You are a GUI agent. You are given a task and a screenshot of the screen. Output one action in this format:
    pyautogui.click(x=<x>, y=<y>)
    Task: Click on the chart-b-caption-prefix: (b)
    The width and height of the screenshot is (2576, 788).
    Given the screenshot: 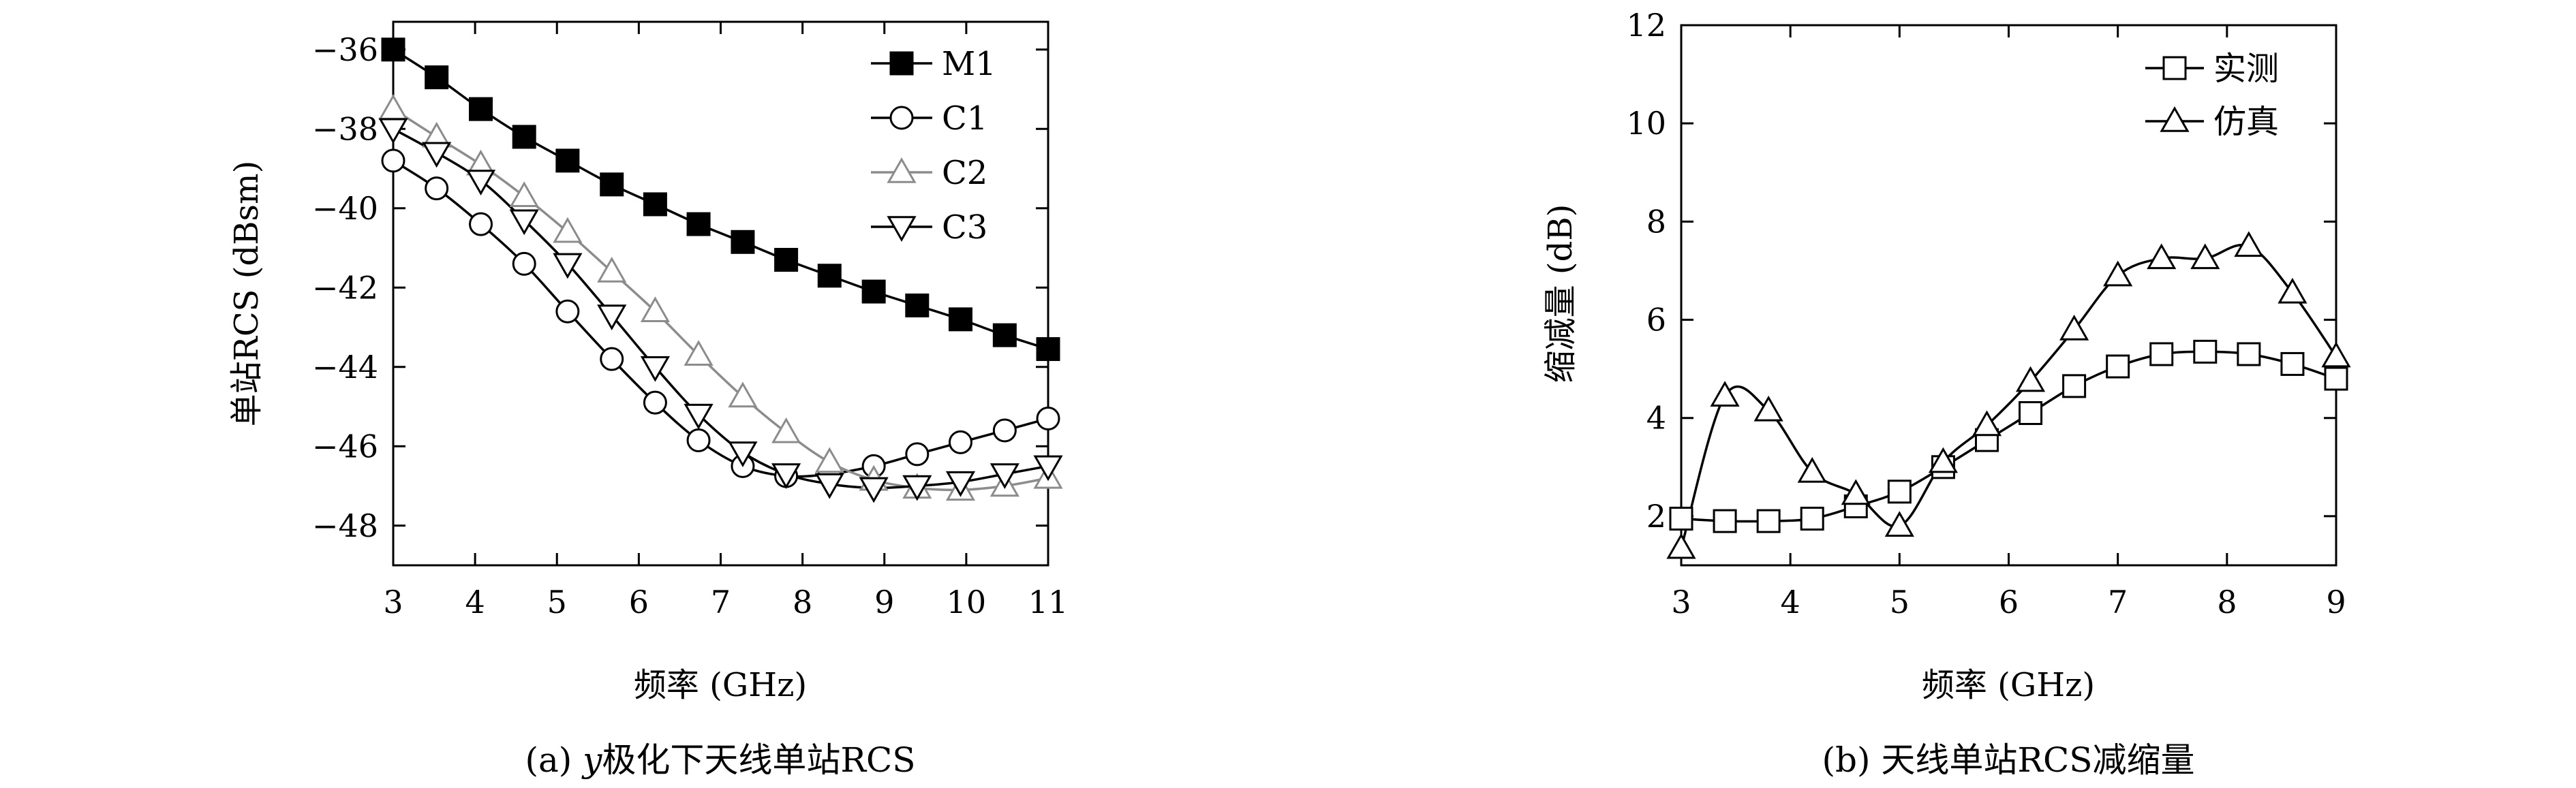 What is the action you would take?
    pyautogui.click(x=1851, y=760)
    